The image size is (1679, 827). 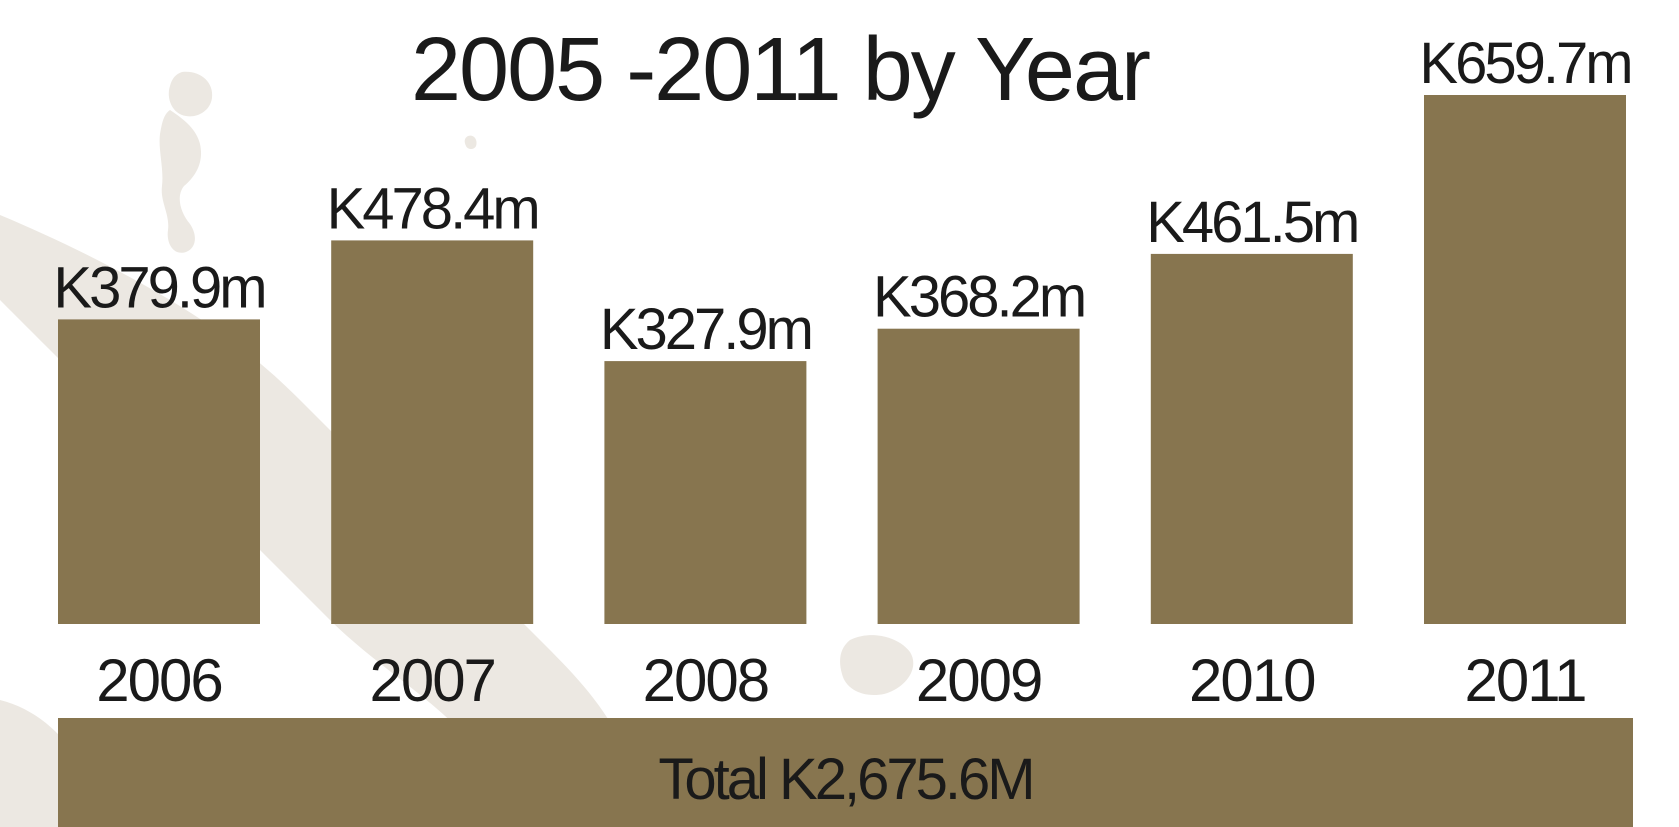 What do you see at coordinates (1524, 680) in the screenshot?
I see `x-tick-label-2011: 2011` at bounding box center [1524, 680].